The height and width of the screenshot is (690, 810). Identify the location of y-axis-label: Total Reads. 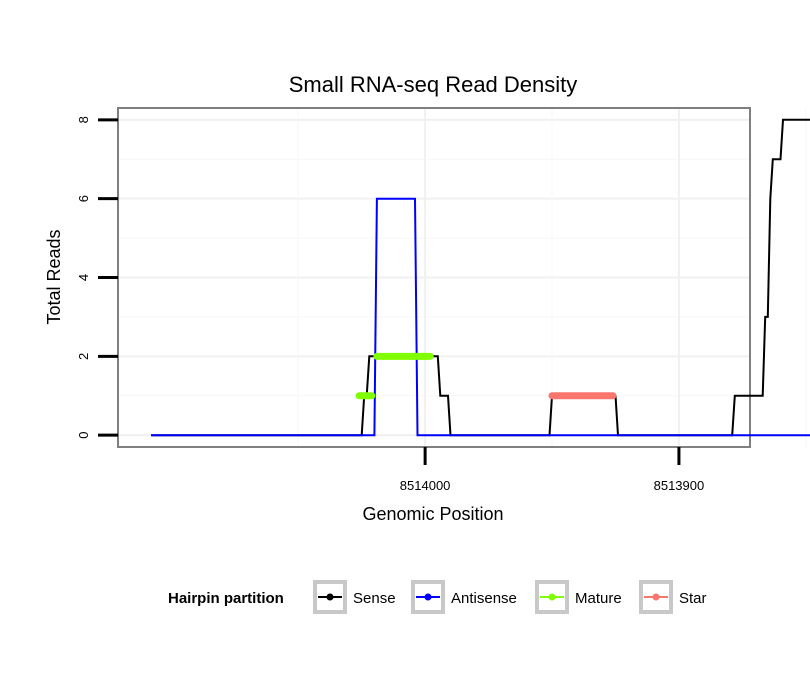
(54, 276).